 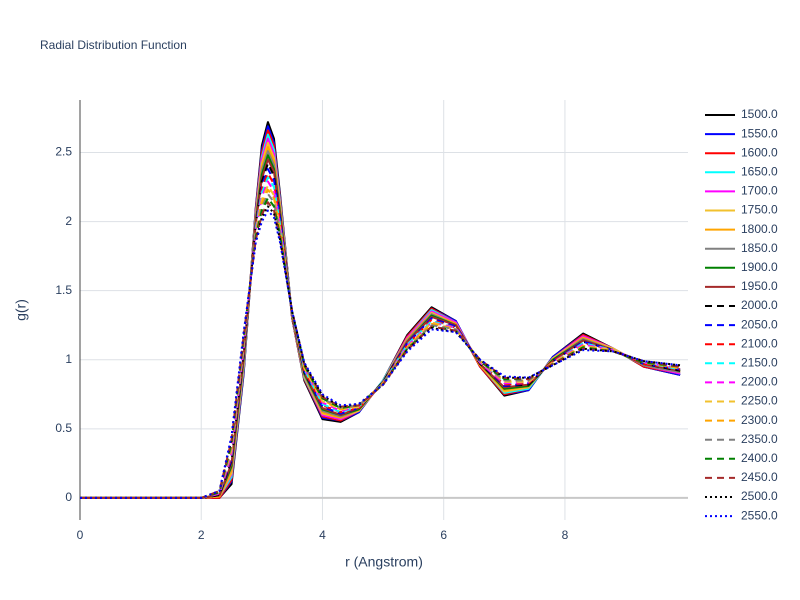 What do you see at coordinates (113, 45) in the screenshot?
I see `chart-title: Radial Distribution Function` at bounding box center [113, 45].